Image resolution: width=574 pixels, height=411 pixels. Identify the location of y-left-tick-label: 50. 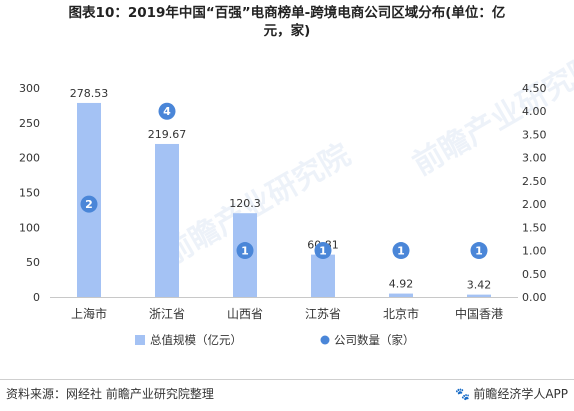
(33, 262).